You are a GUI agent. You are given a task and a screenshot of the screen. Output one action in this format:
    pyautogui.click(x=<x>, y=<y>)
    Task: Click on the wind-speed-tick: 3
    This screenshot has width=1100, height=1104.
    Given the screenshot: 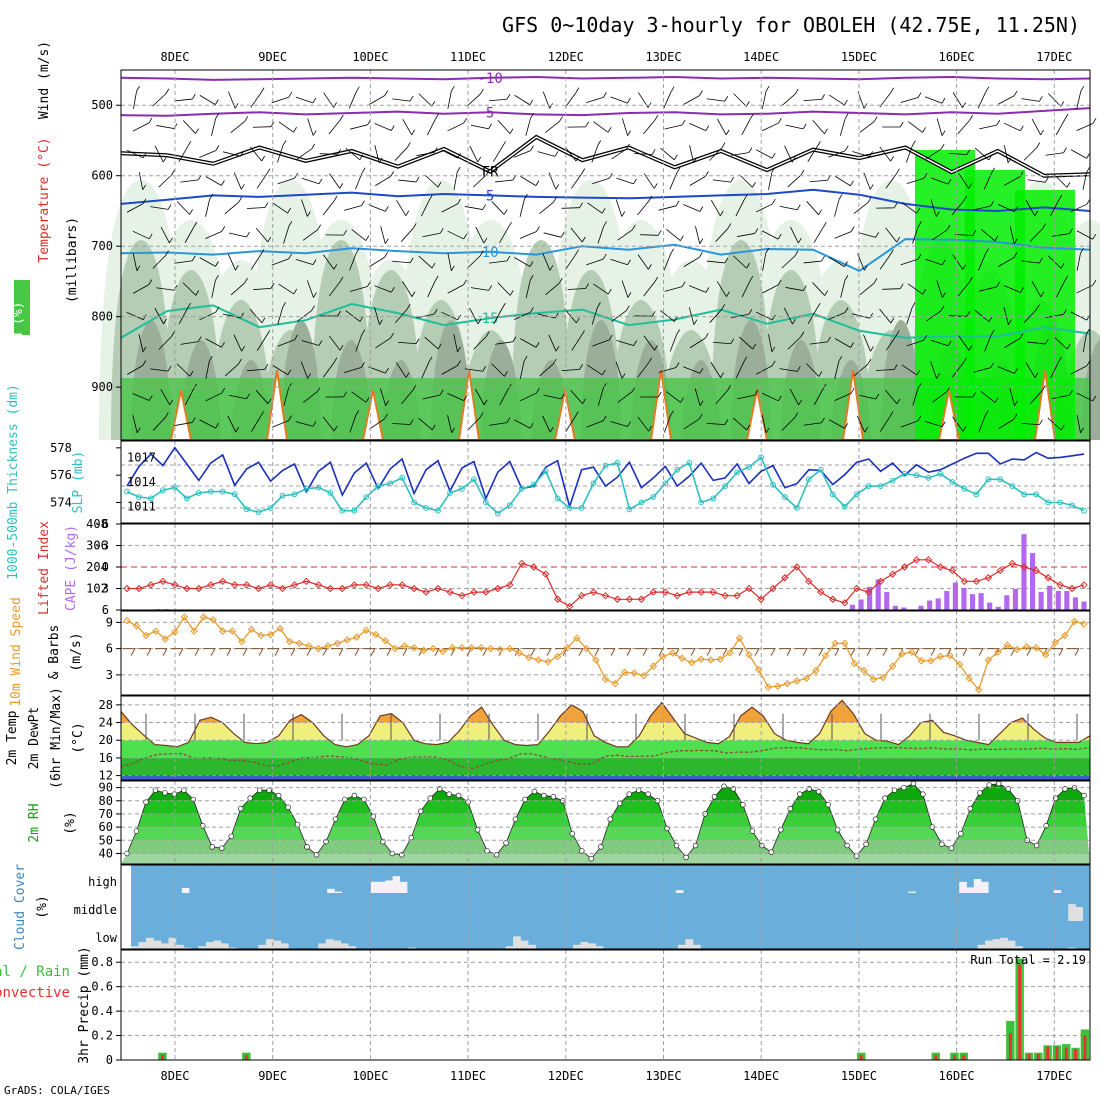 What is the action you would take?
    pyautogui.click(x=109, y=675)
    